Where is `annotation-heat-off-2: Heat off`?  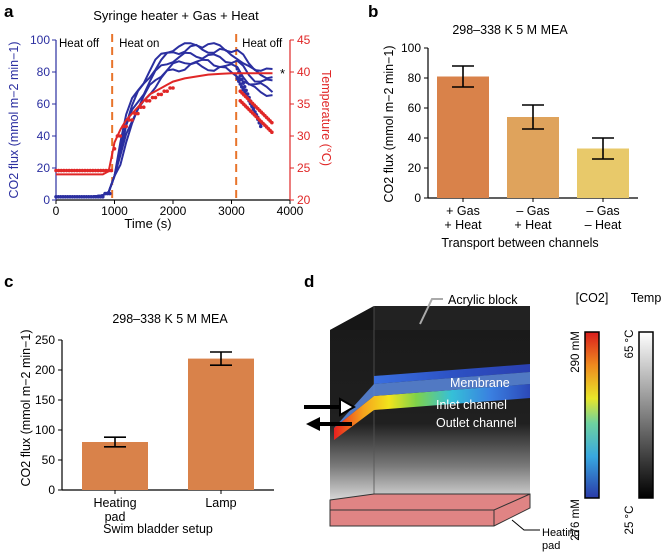 annotation-heat-off-2: Heat off is located at coordinates (262, 44).